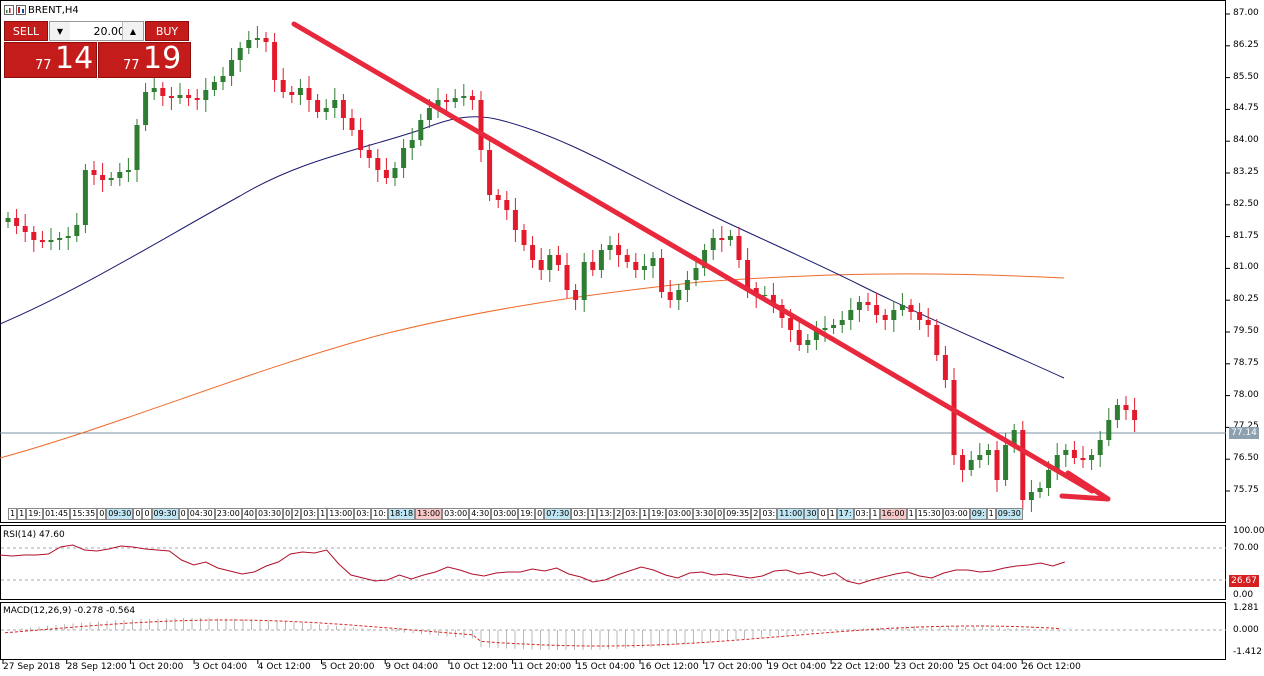 Image resolution: width=1264 pixels, height=676 pixels. I want to click on separator-cell: 17:, so click(845, 514).